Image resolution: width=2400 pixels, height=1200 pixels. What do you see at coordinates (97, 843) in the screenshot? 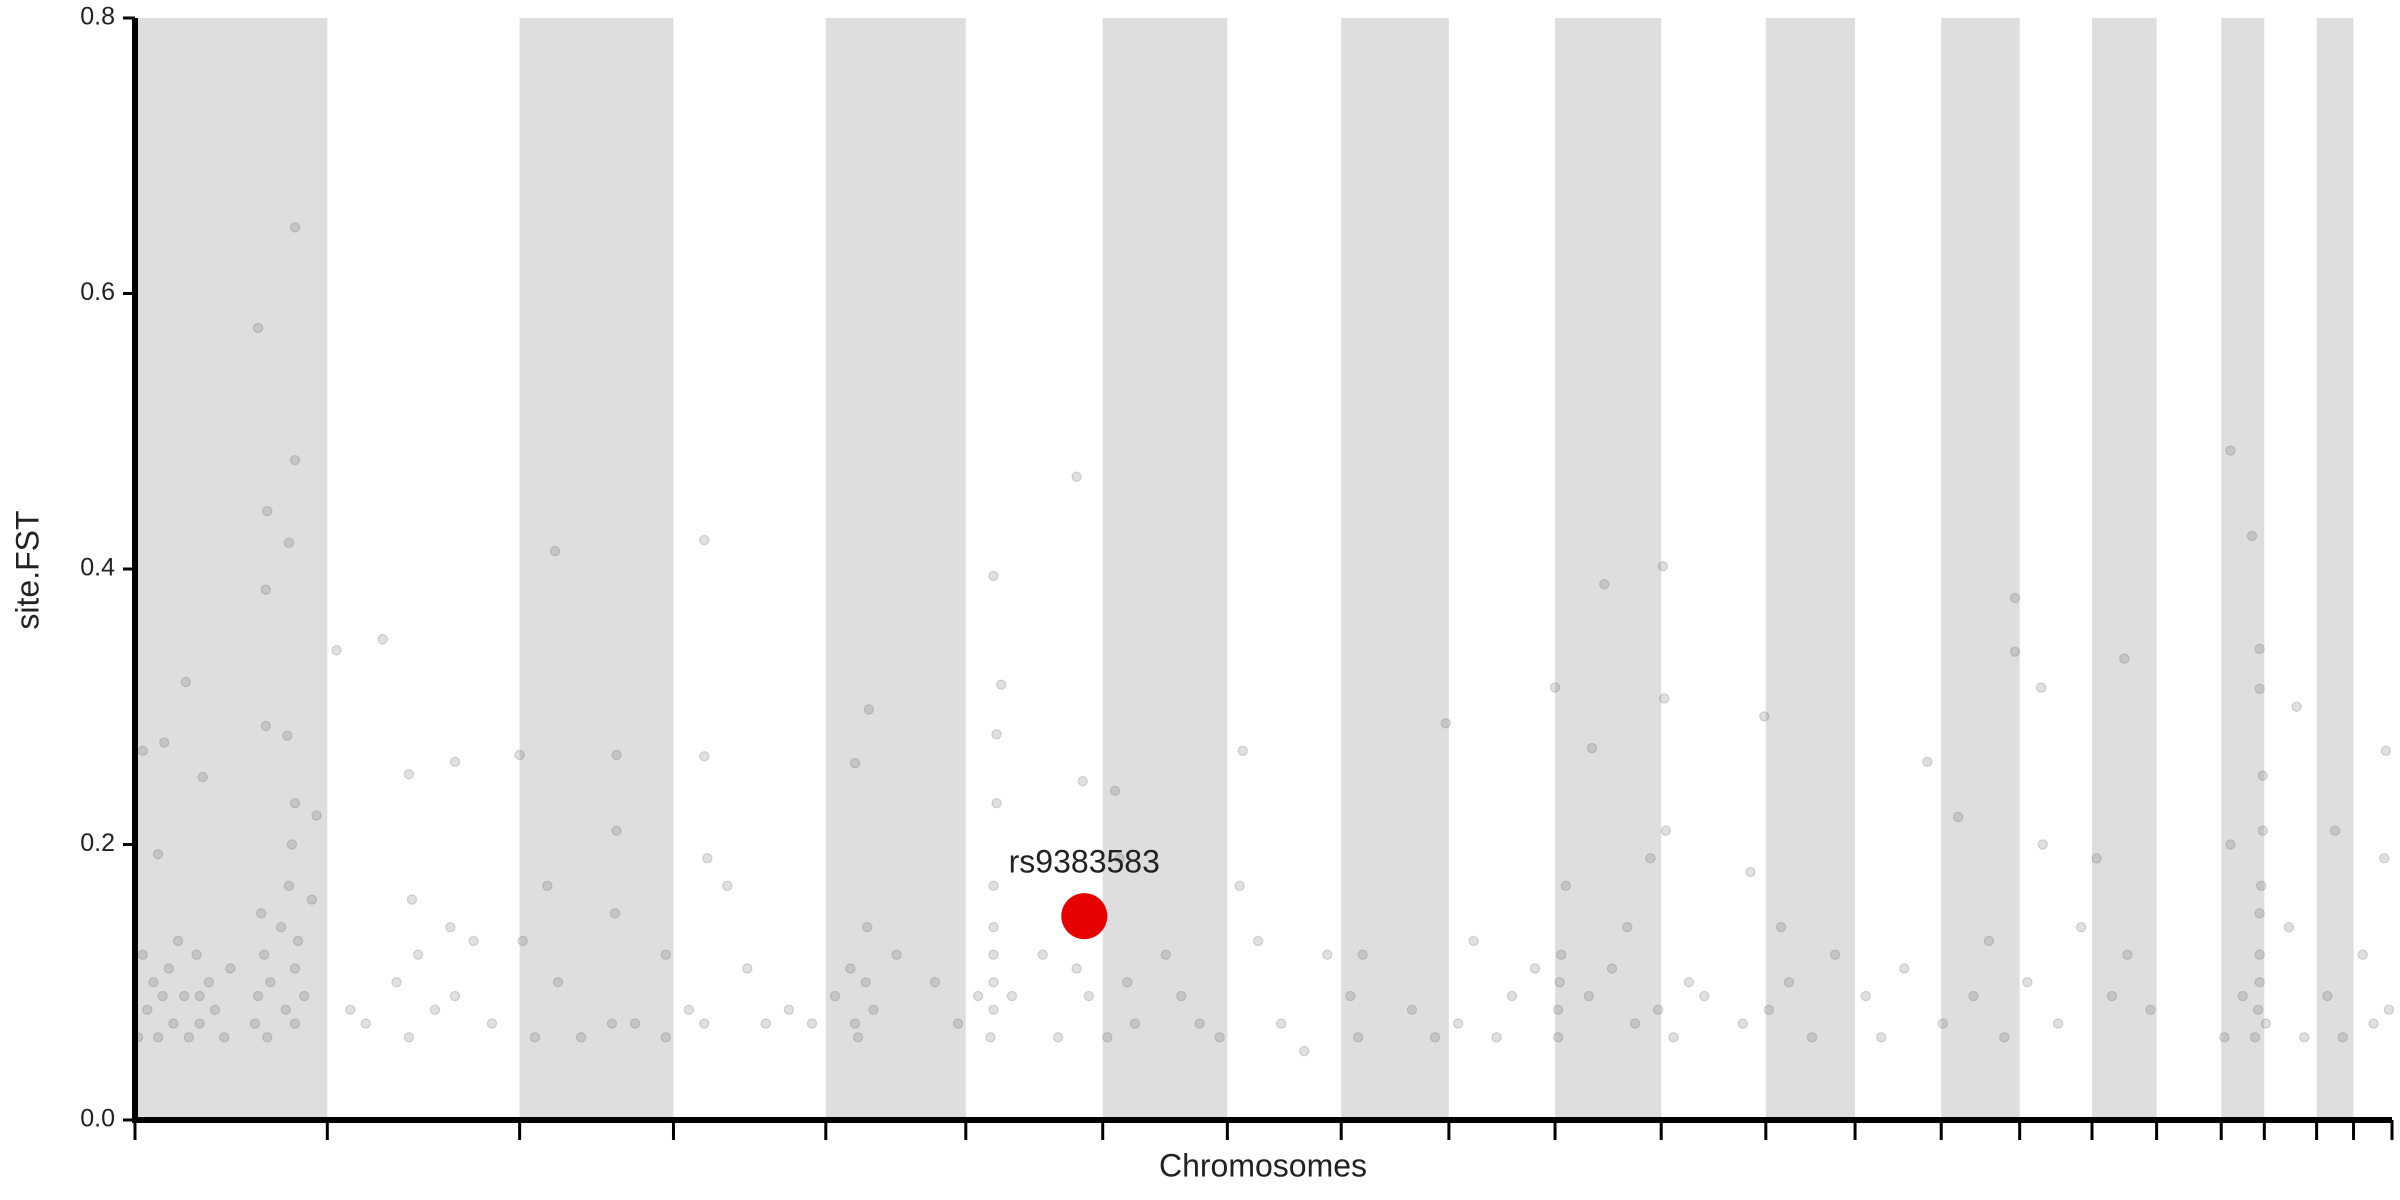
I see `y-tick-label: 0.2` at bounding box center [97, 843].